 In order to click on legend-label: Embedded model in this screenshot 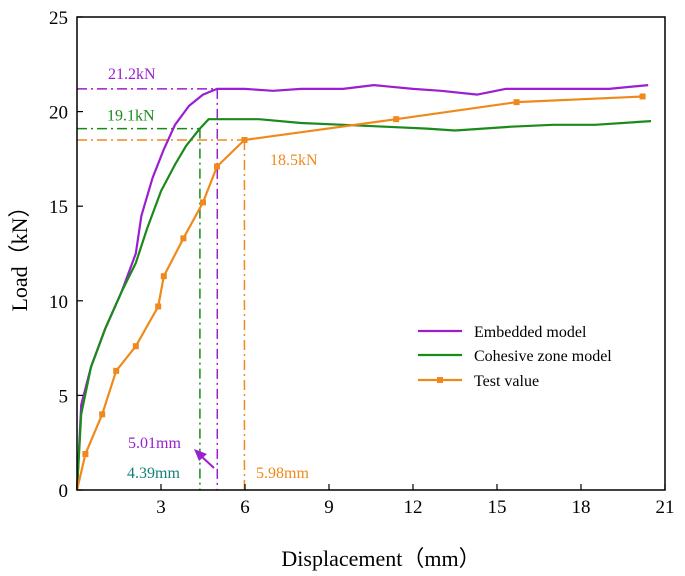, I will do `click(530, 332)`.